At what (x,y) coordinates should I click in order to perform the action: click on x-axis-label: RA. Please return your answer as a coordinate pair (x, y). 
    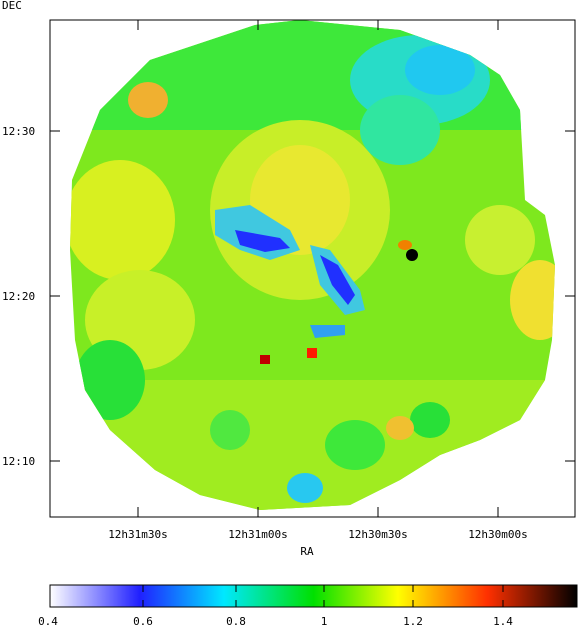
    Looking at the image, I should click on (307, 551).